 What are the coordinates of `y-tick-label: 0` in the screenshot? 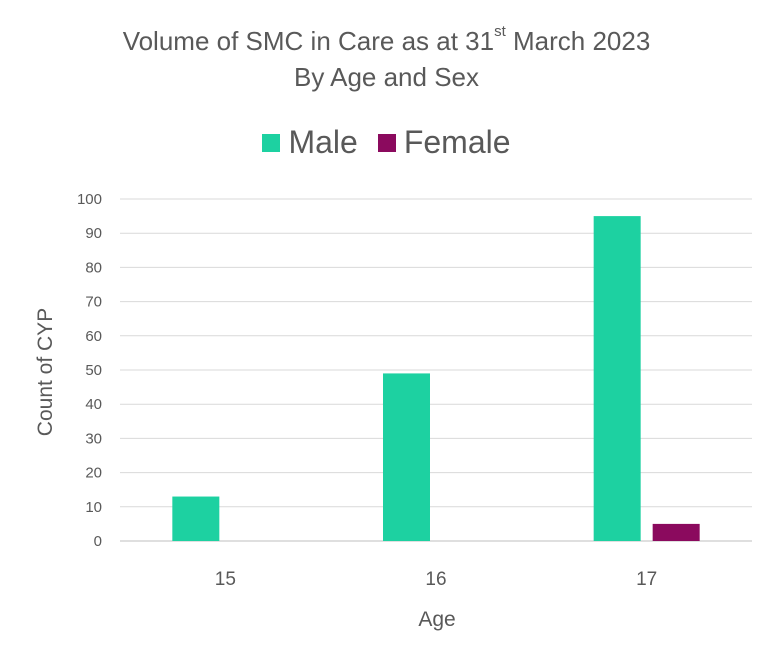 It's located at (98, 541).